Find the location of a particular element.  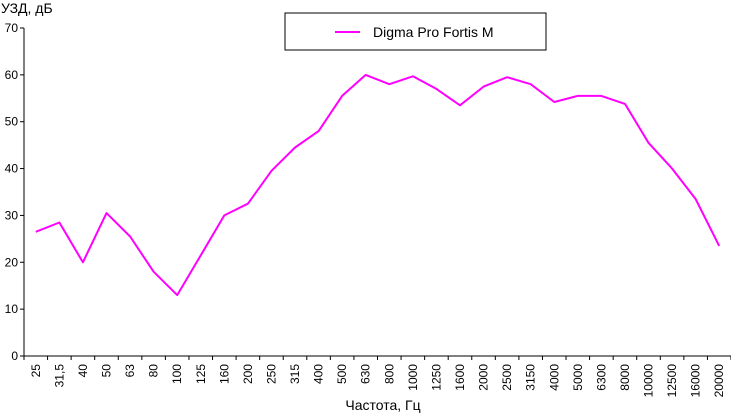

x-tick-label: 16000 is located at coordinates (696, 381).